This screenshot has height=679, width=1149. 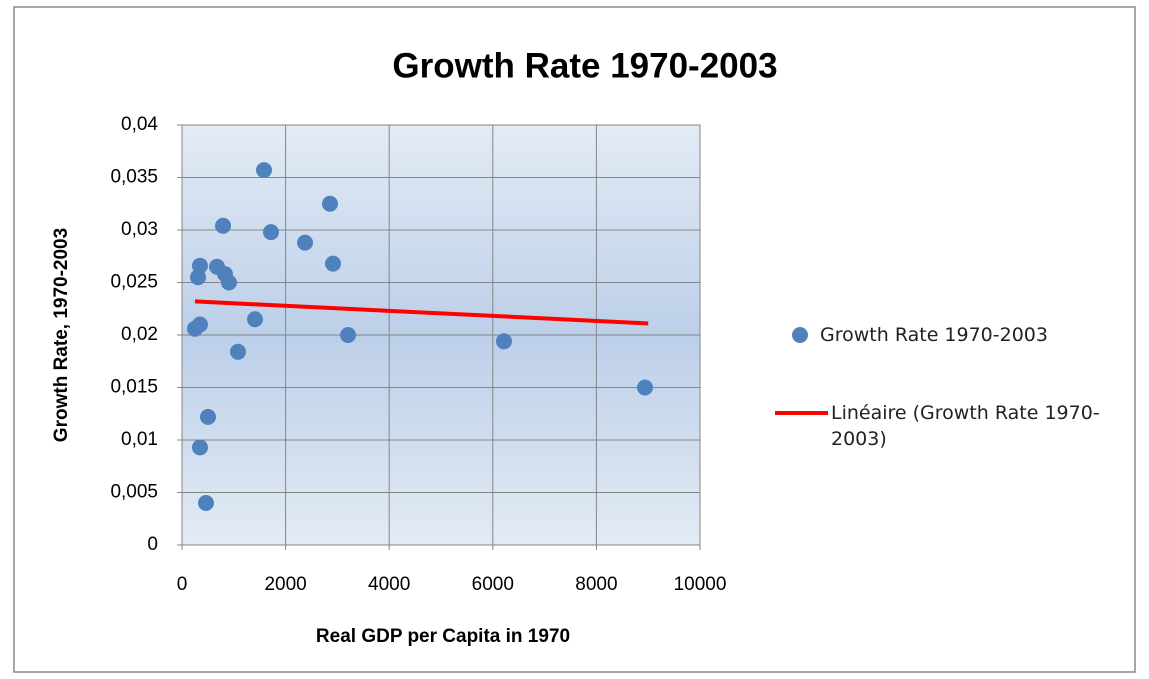 What do you see at coordinates (182, 584) in the screenshot?
I see `x-tick-label: 0` at bounding box center [182, 584].